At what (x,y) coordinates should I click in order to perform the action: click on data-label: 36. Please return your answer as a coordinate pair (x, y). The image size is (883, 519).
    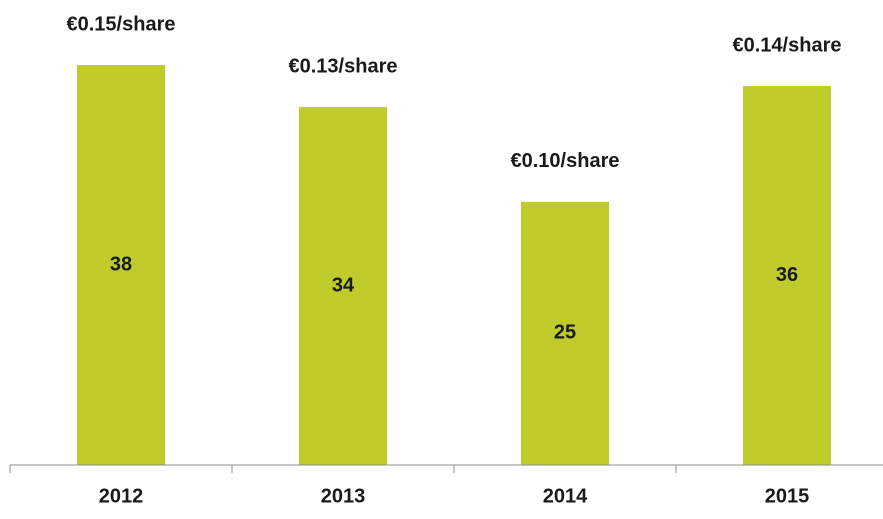
    Looking at the image, I should click on (787, 275).